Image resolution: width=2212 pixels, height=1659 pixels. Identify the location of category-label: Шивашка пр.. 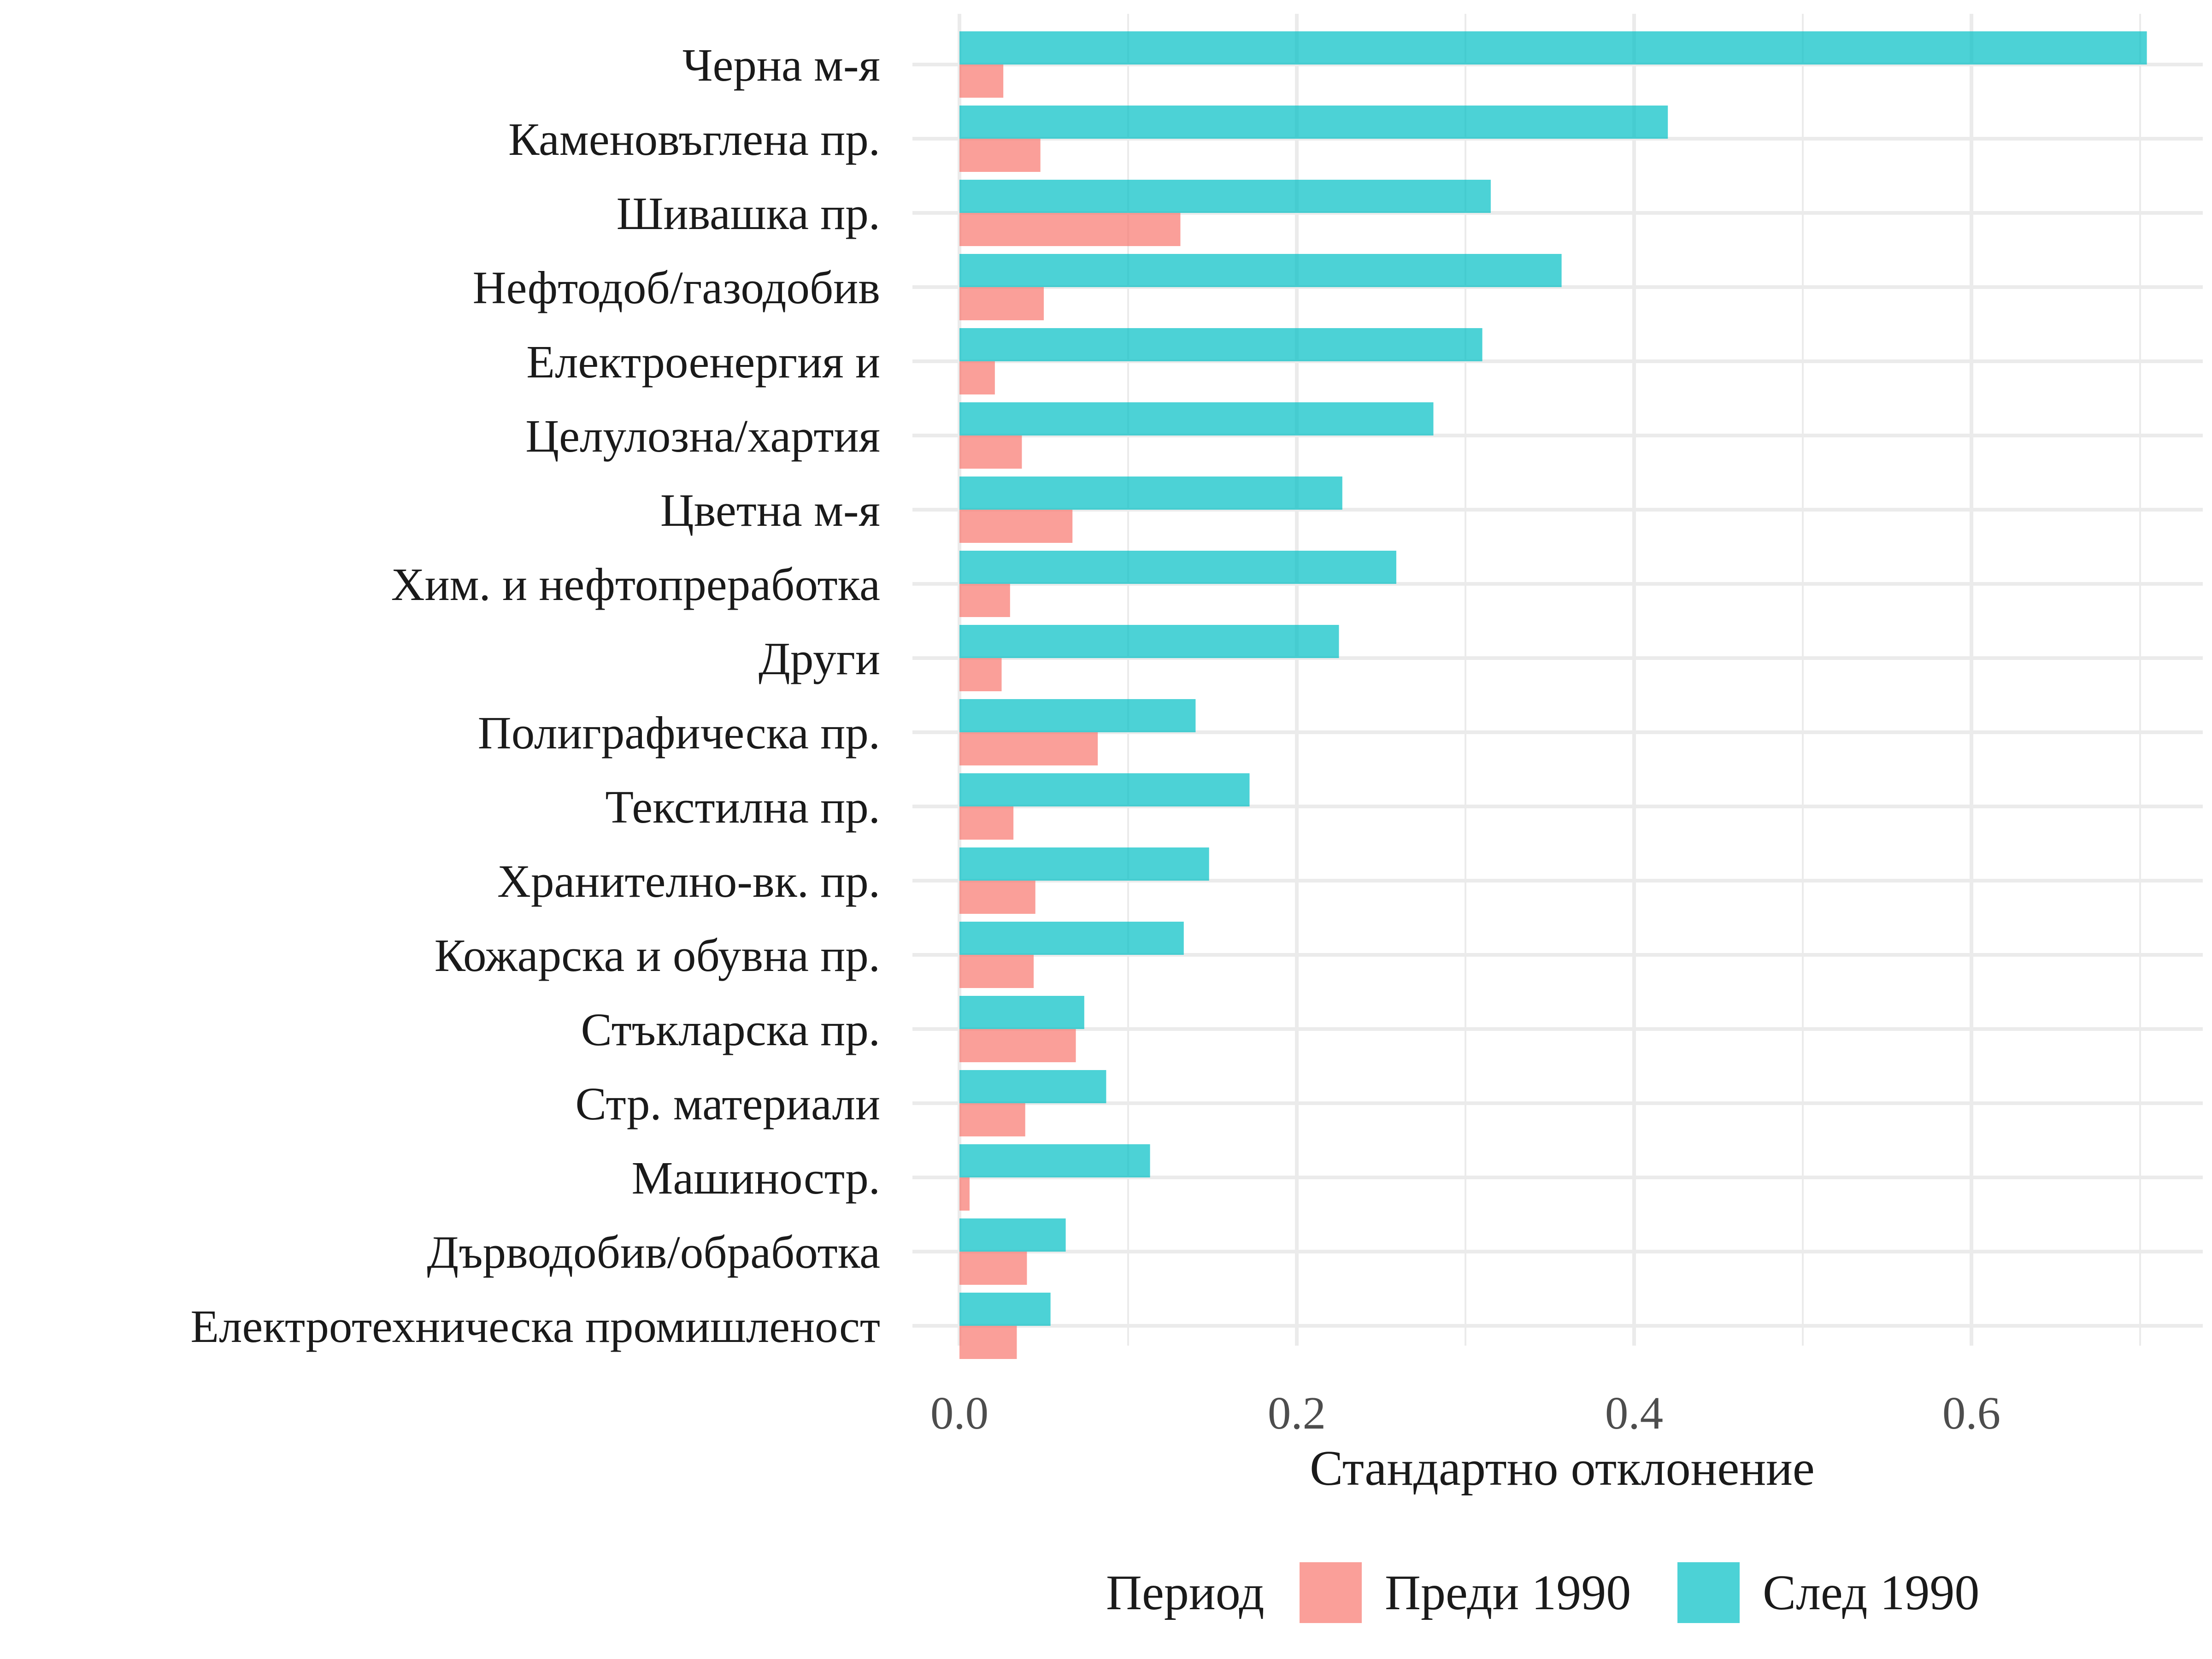
(748, 213).